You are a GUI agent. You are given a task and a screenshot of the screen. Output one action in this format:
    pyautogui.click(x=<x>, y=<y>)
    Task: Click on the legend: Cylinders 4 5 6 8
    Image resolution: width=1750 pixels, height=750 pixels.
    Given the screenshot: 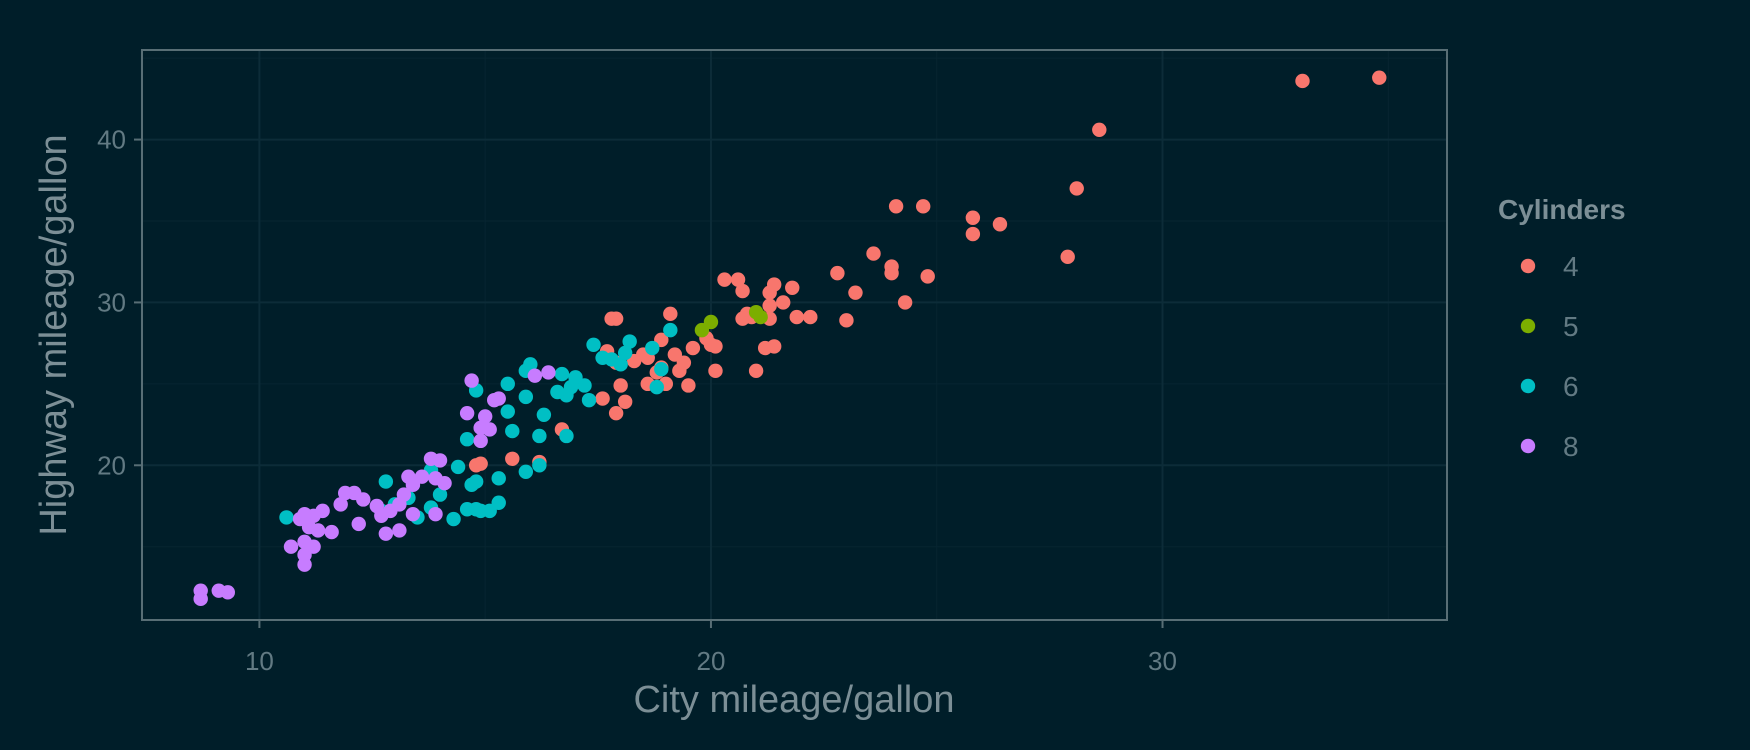 What is the action you would take?
    pyautogui.click(x=1562, y=328)
    